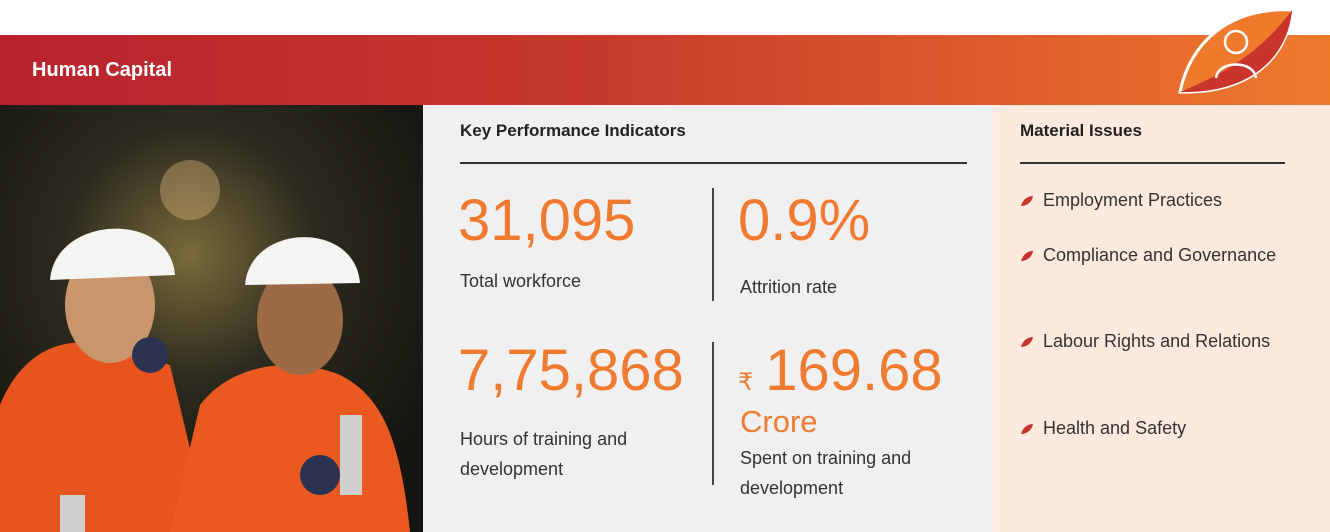 The width and height of the screenshot is (1330, 532). I want to click on material-item: Compliance and Governance, so click(1151, 255).